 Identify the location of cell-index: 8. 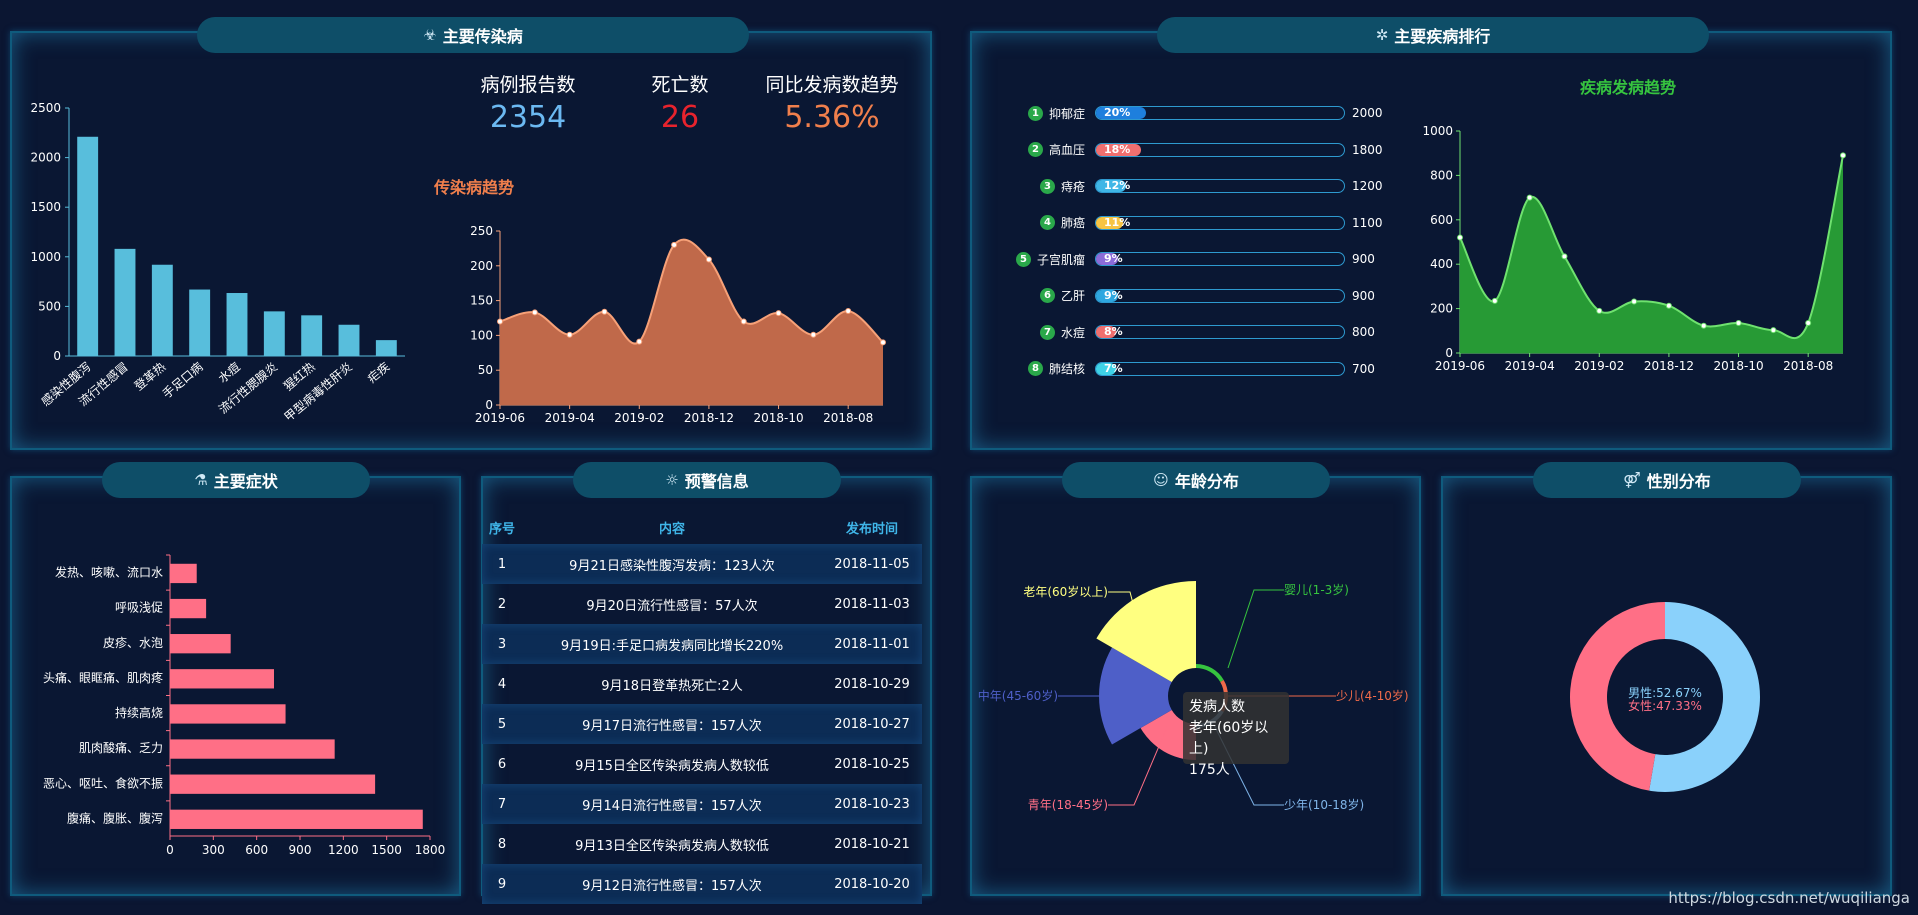
(502, 844).